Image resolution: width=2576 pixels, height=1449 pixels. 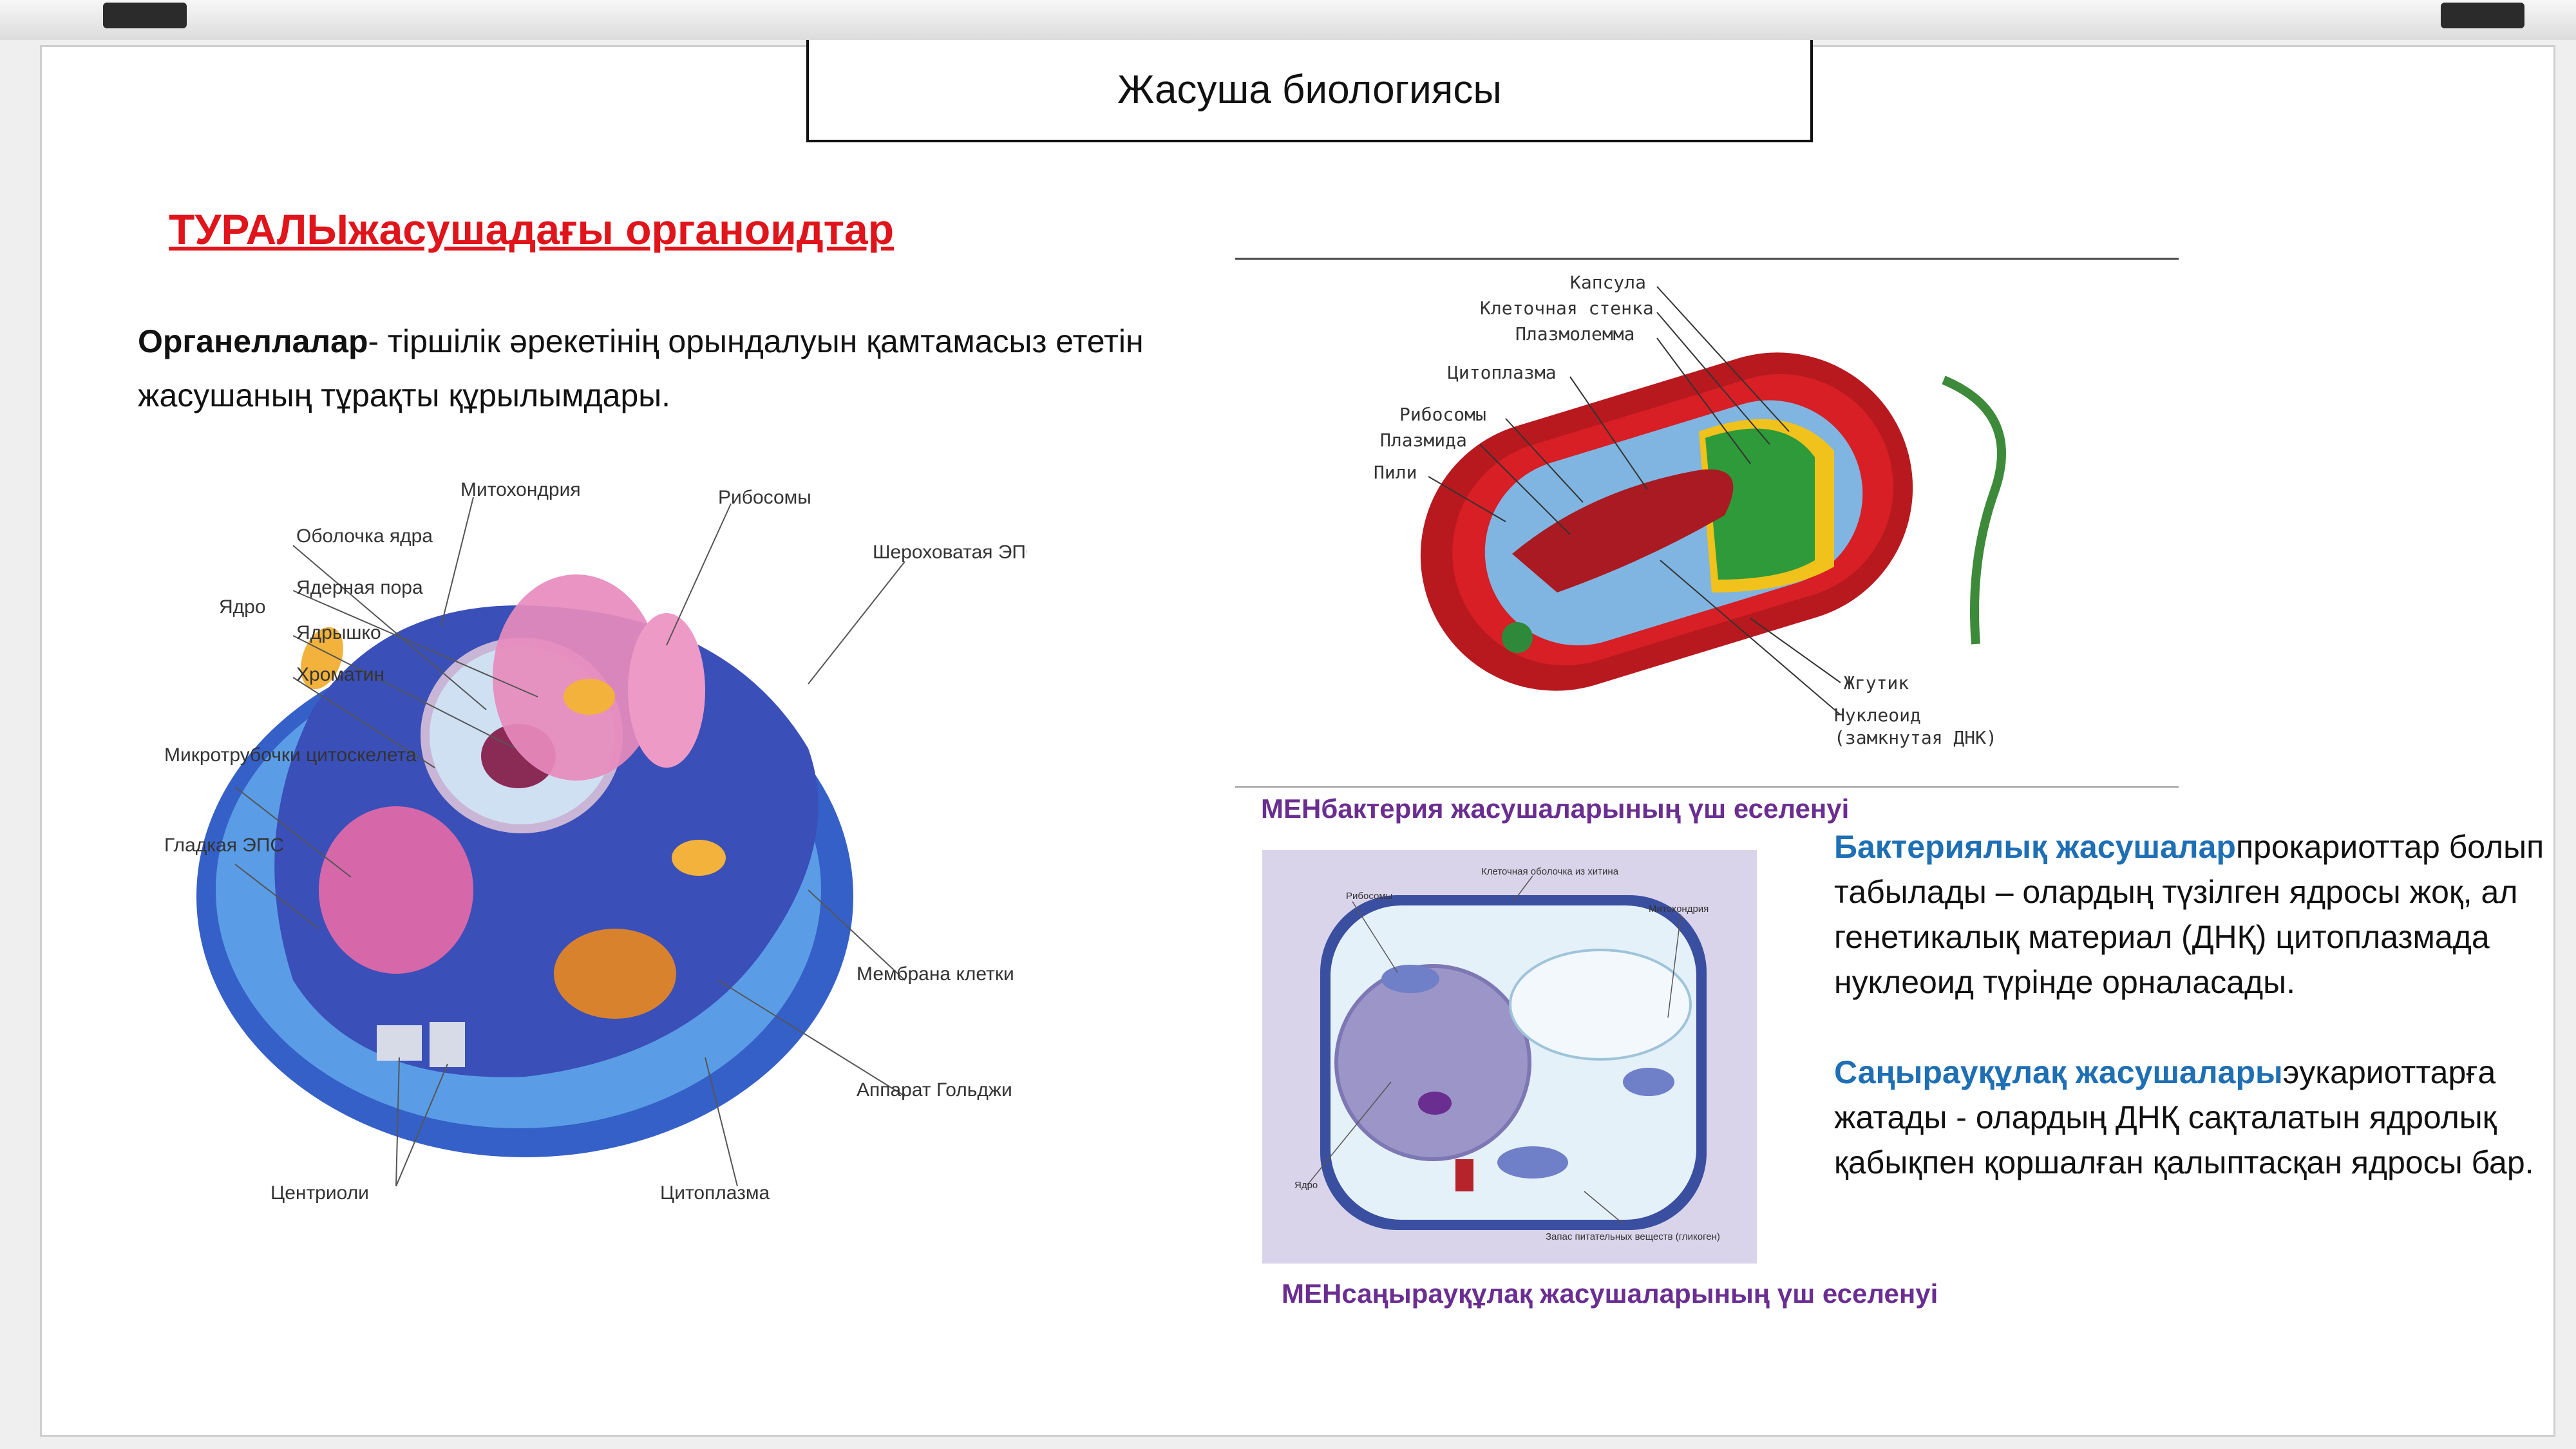 I want to click on label-golgi: Аппарат Гольджи, so click(x=935, y=1090).